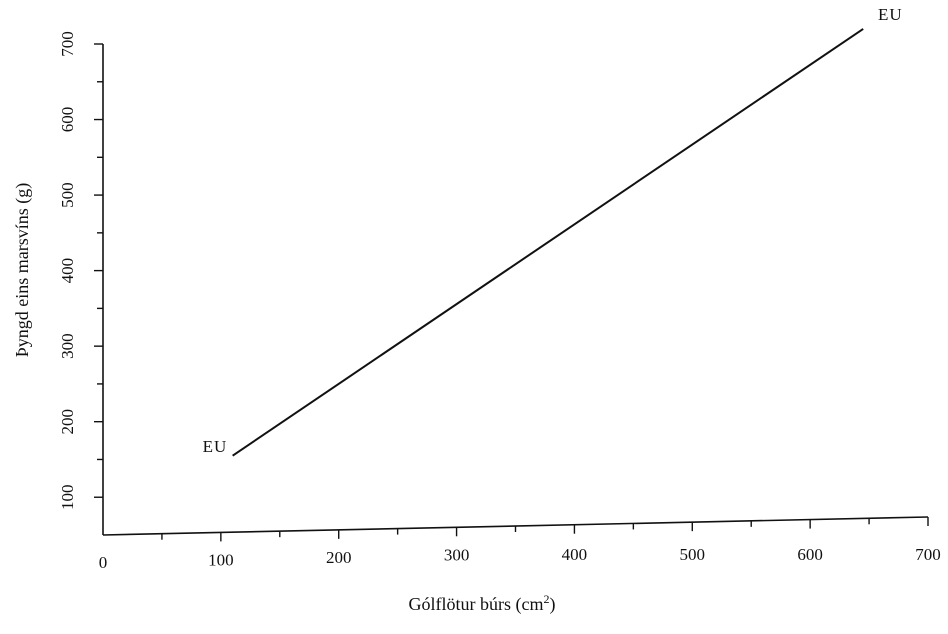 This screenshot has height=634, width=948. Describe the element at coordinates (810, 554) in the screenshot. I see `x-tick-label: 600` at that location.